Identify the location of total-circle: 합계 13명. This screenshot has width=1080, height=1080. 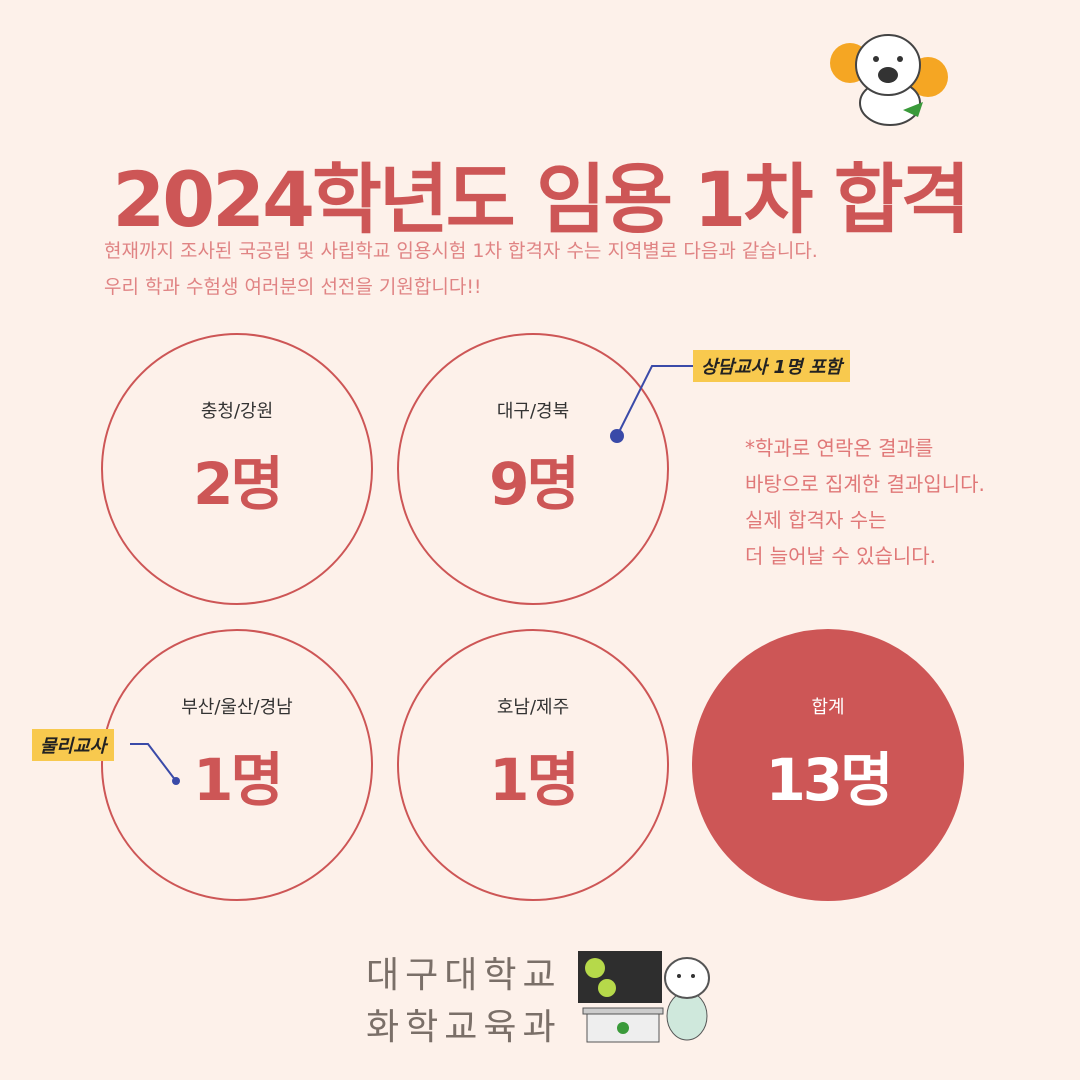
(828, 765).